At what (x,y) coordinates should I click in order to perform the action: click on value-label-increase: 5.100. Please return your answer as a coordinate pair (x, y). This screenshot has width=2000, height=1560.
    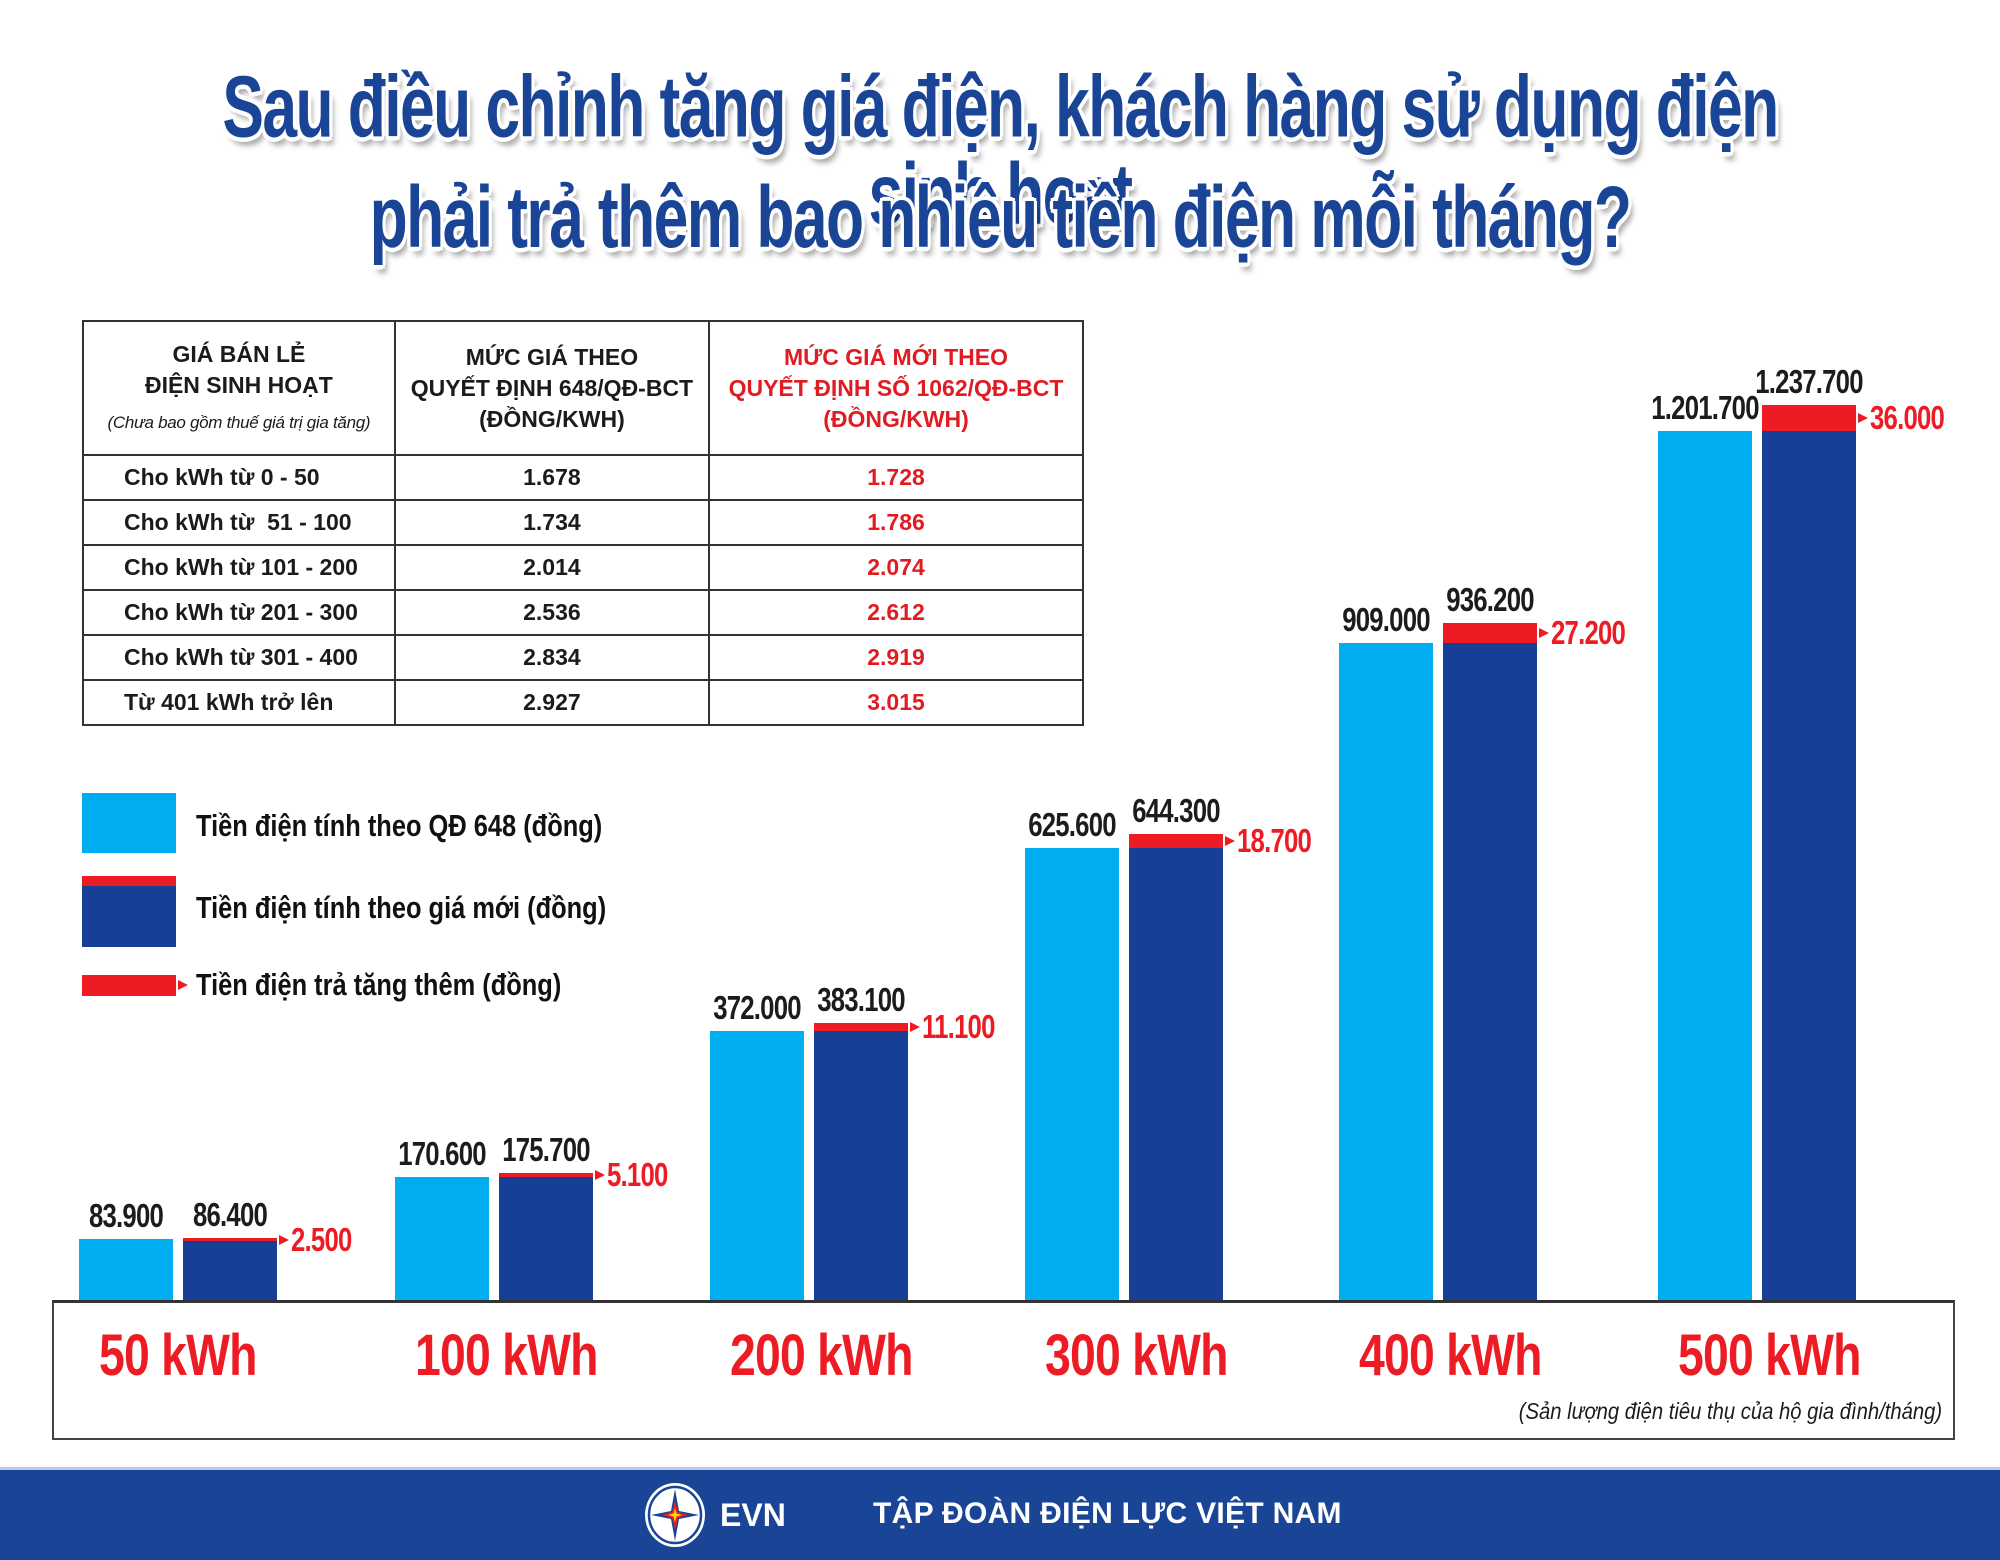
    Looking at the image, I should click on (637, 1174).